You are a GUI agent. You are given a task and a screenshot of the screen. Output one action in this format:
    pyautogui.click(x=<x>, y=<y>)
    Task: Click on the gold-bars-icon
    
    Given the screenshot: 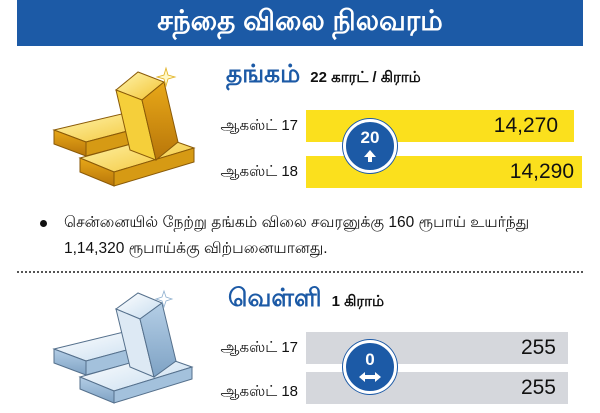 What is the action you would take?
    pyautogui.click(x=124, y=126)
    